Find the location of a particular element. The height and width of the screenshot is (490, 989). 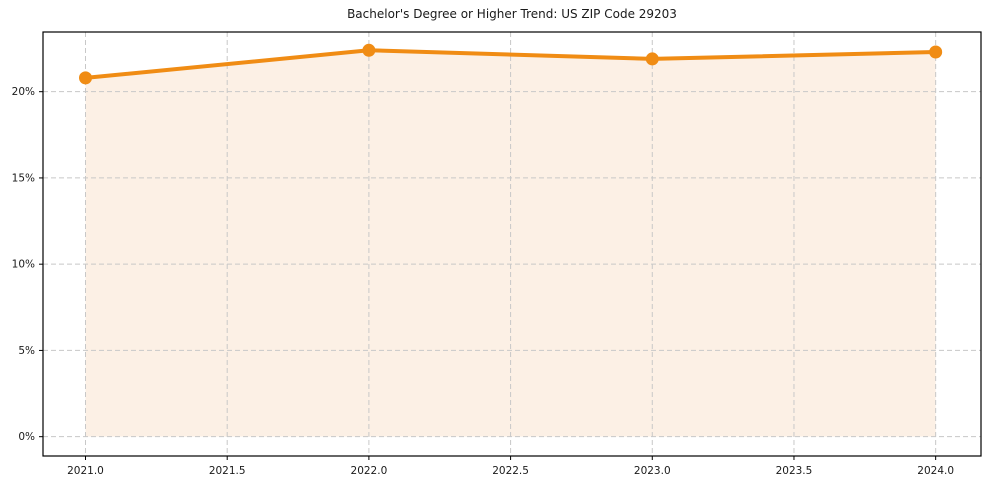

x-tick-label: 2022.0 is located at coordinates (369, 471).